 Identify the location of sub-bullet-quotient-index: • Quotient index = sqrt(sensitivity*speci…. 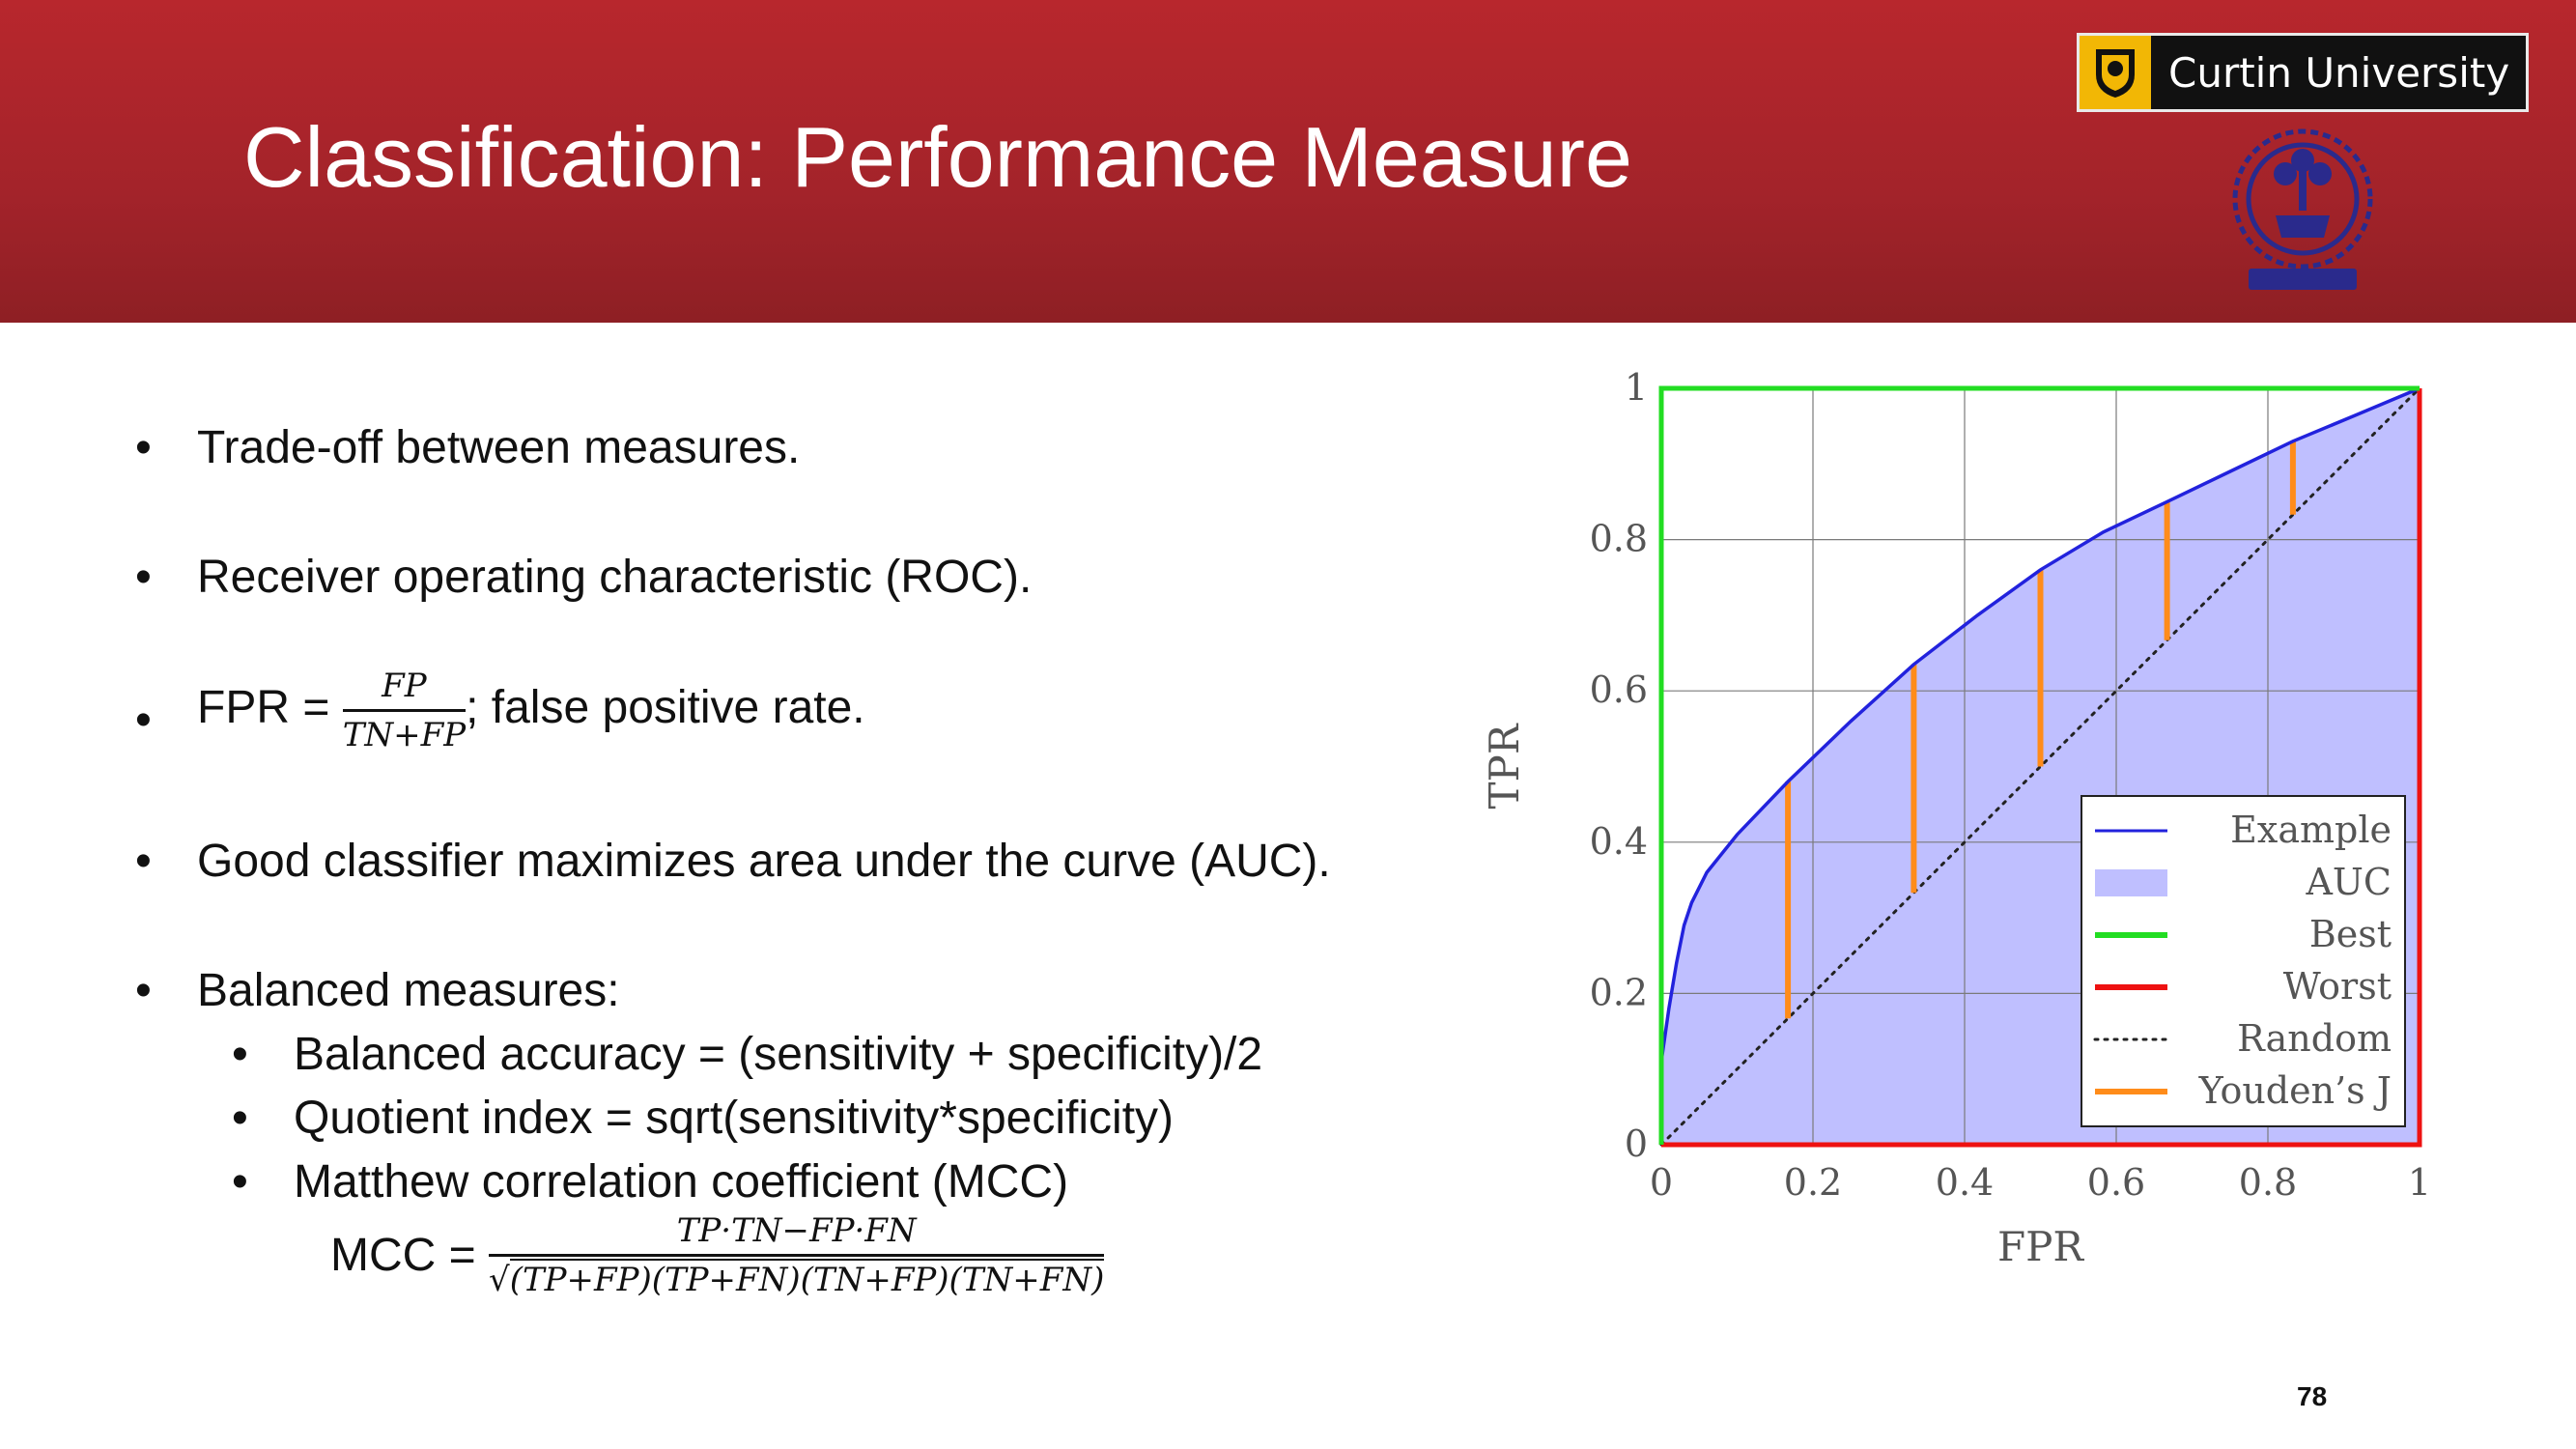
(703, 1118).